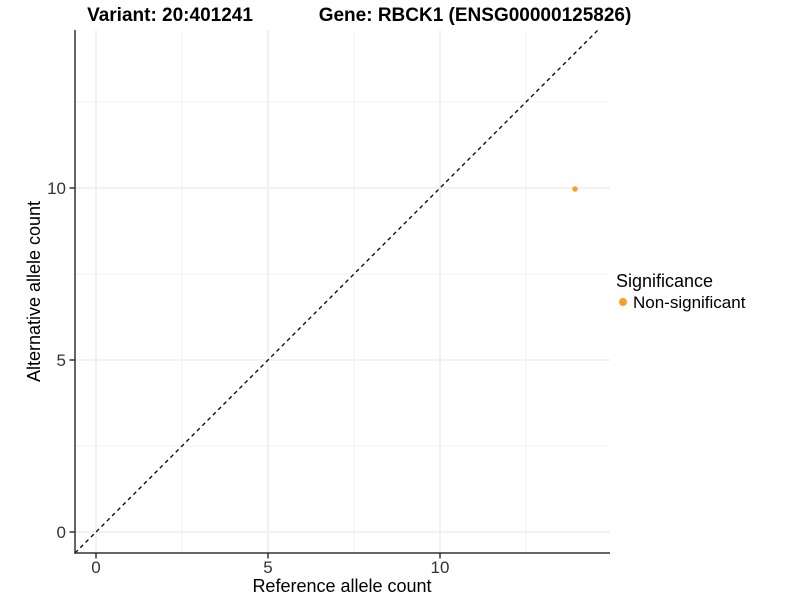 This screenshot has width=800, height=600. Describe the element at coordinates (341, 586) in the screenshot. I see `x-axis-title: Reference allele count` at that location.